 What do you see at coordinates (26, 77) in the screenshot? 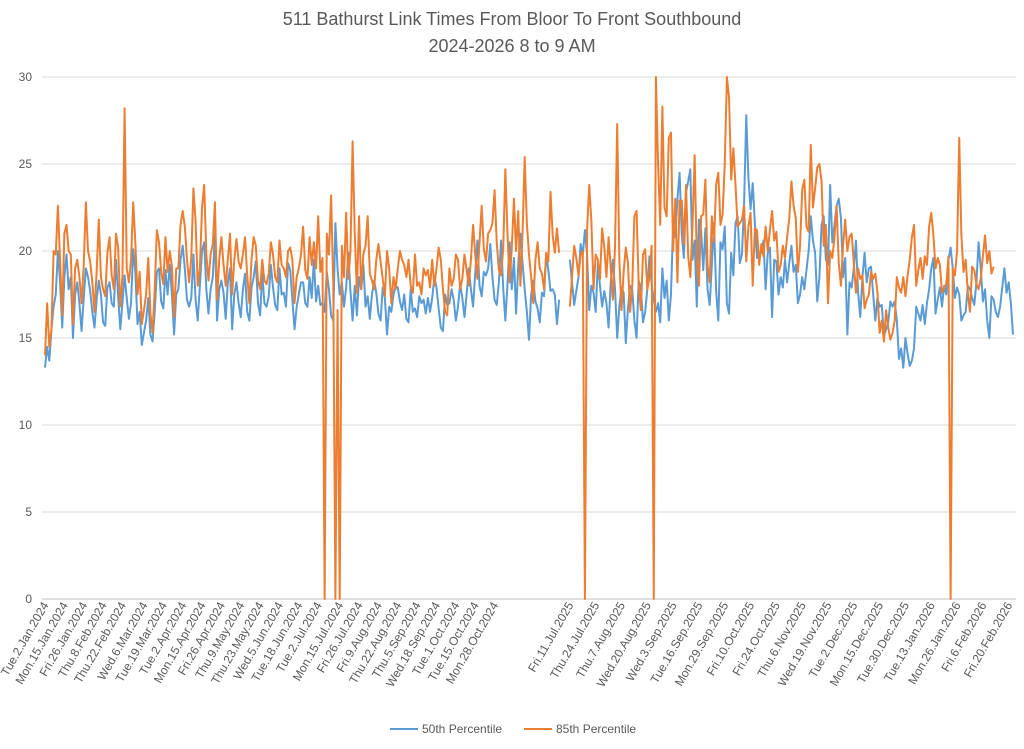
I see `y-tick-label: 30` at bounding box center [26, 77].